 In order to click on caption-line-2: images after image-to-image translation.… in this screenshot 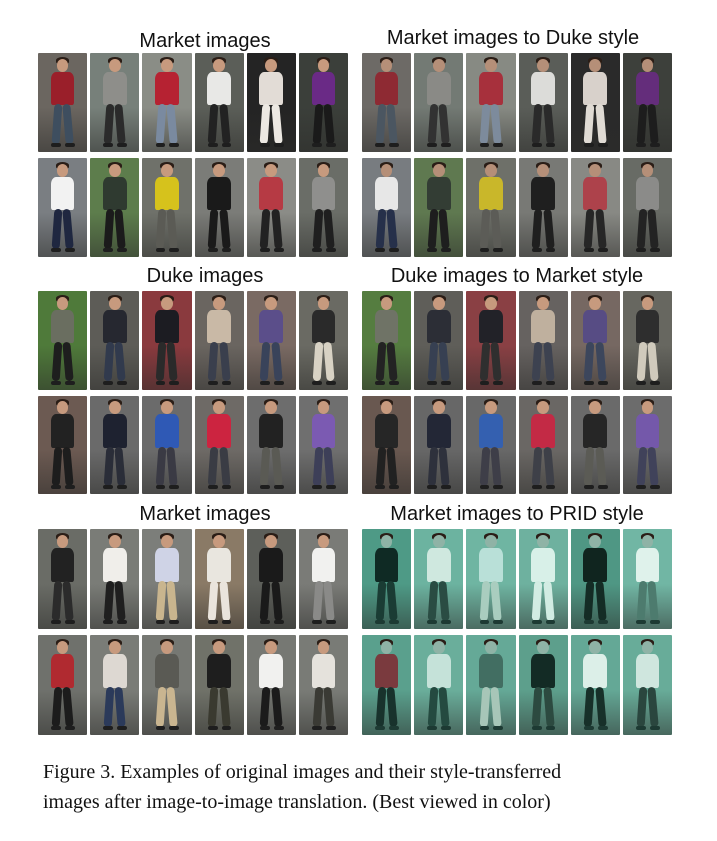, I will do `click(297, 802)`.